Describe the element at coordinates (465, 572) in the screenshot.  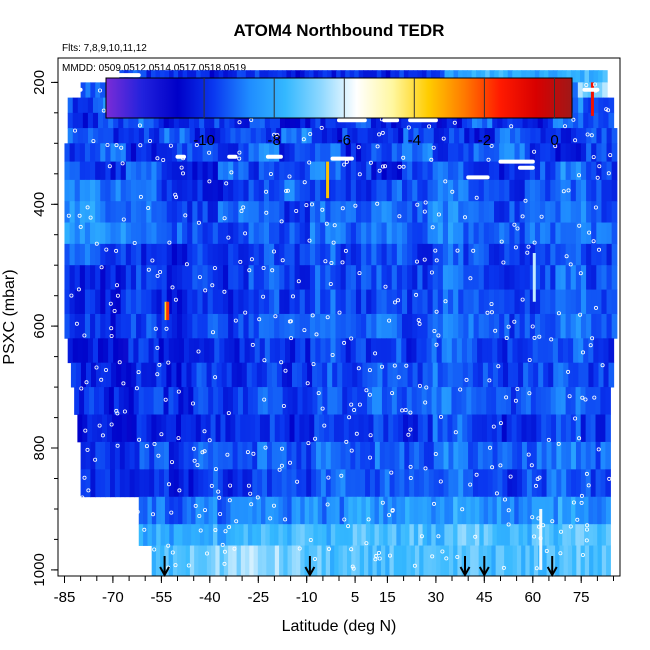
I see `arrow-head` at that location.